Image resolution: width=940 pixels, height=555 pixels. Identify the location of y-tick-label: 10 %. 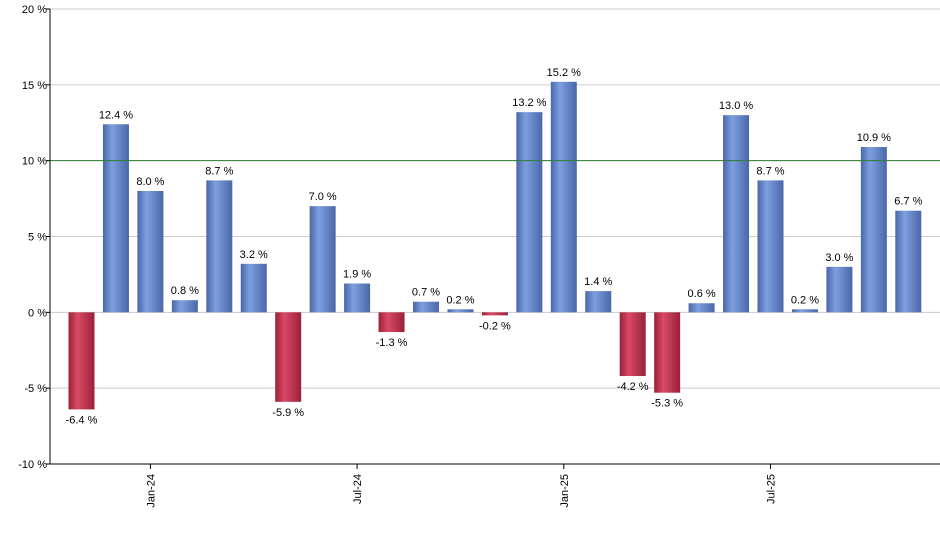
(34, 162).